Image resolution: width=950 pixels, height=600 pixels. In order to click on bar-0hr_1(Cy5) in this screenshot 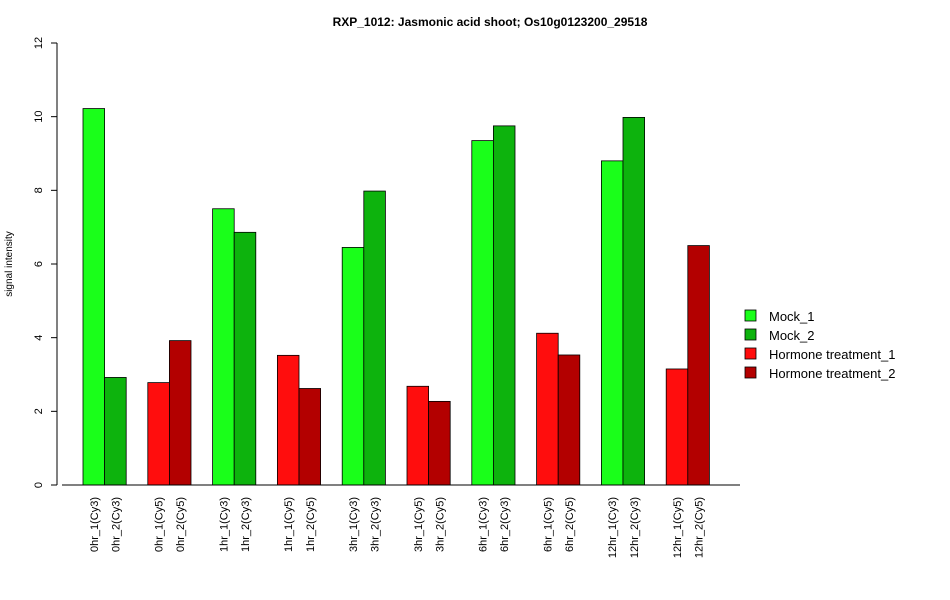, I will do `click(158, 434)`.